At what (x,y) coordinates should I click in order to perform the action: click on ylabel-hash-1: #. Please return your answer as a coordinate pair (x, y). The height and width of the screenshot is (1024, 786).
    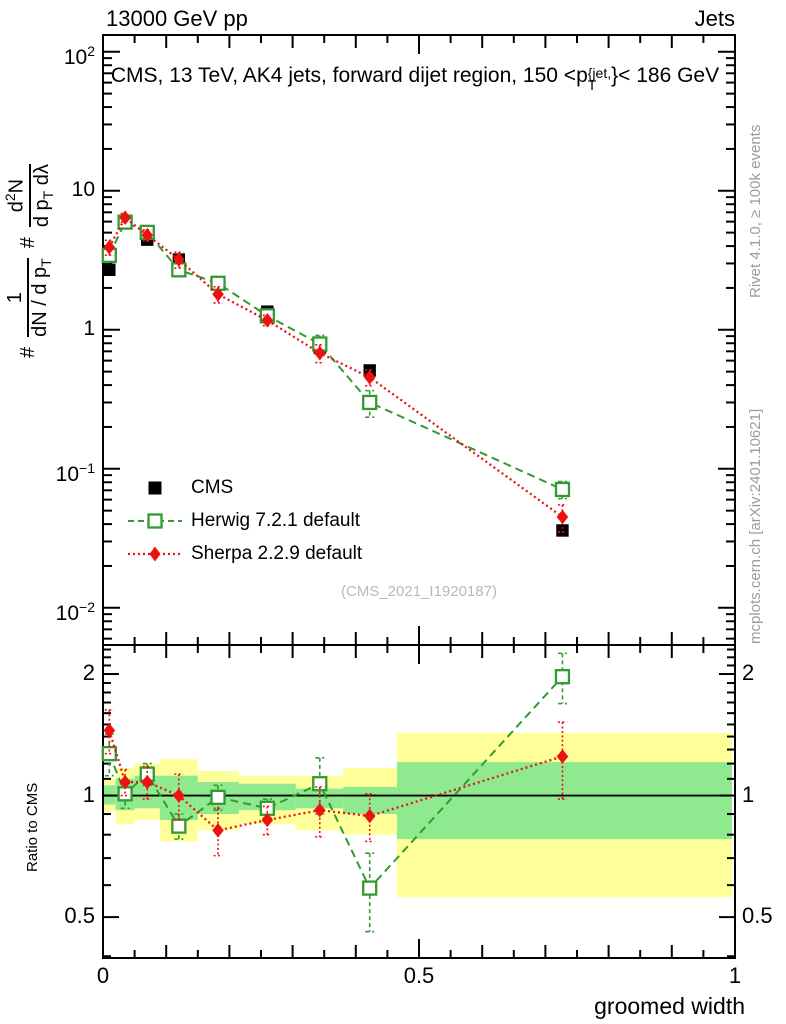
    Looking at the image, I should click on (28, 352).